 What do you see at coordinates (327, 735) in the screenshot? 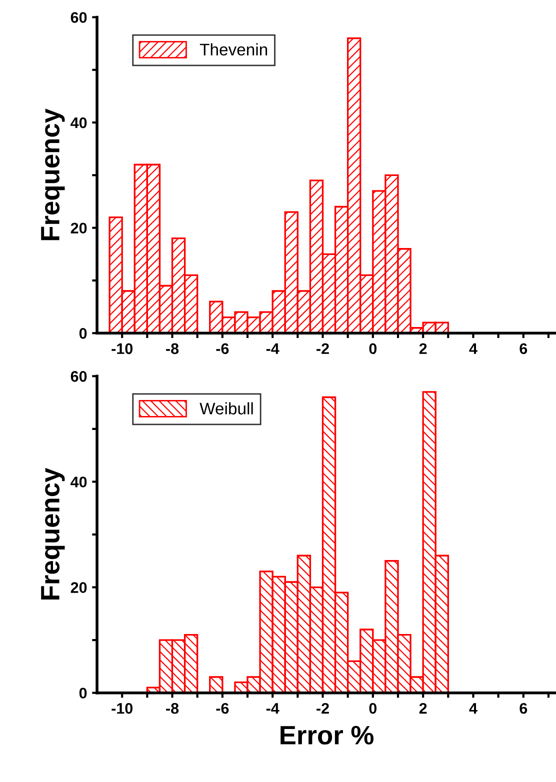
I see `x-axis-title: Error %` at bounding box center [327, 735].